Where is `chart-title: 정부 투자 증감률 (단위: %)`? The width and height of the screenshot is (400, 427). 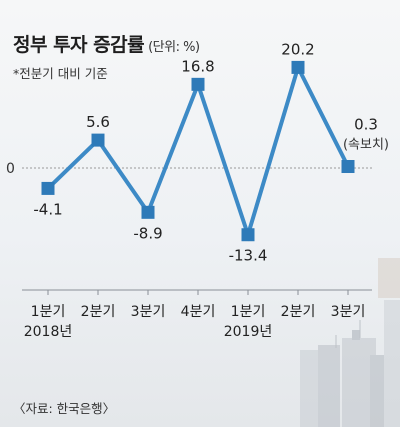 chart-title: 정부 투자 증감률 (단위: %) is located at coordinates (106, 45).